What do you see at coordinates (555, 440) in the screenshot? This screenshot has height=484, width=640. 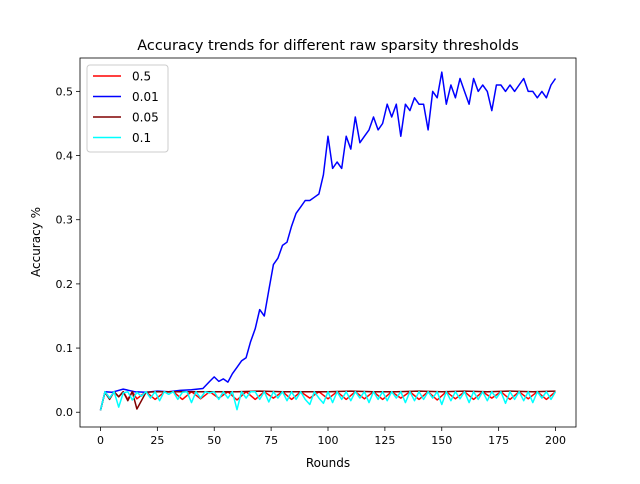 I see `x-tick-label-8: 200` at bounding box center [555, 440].